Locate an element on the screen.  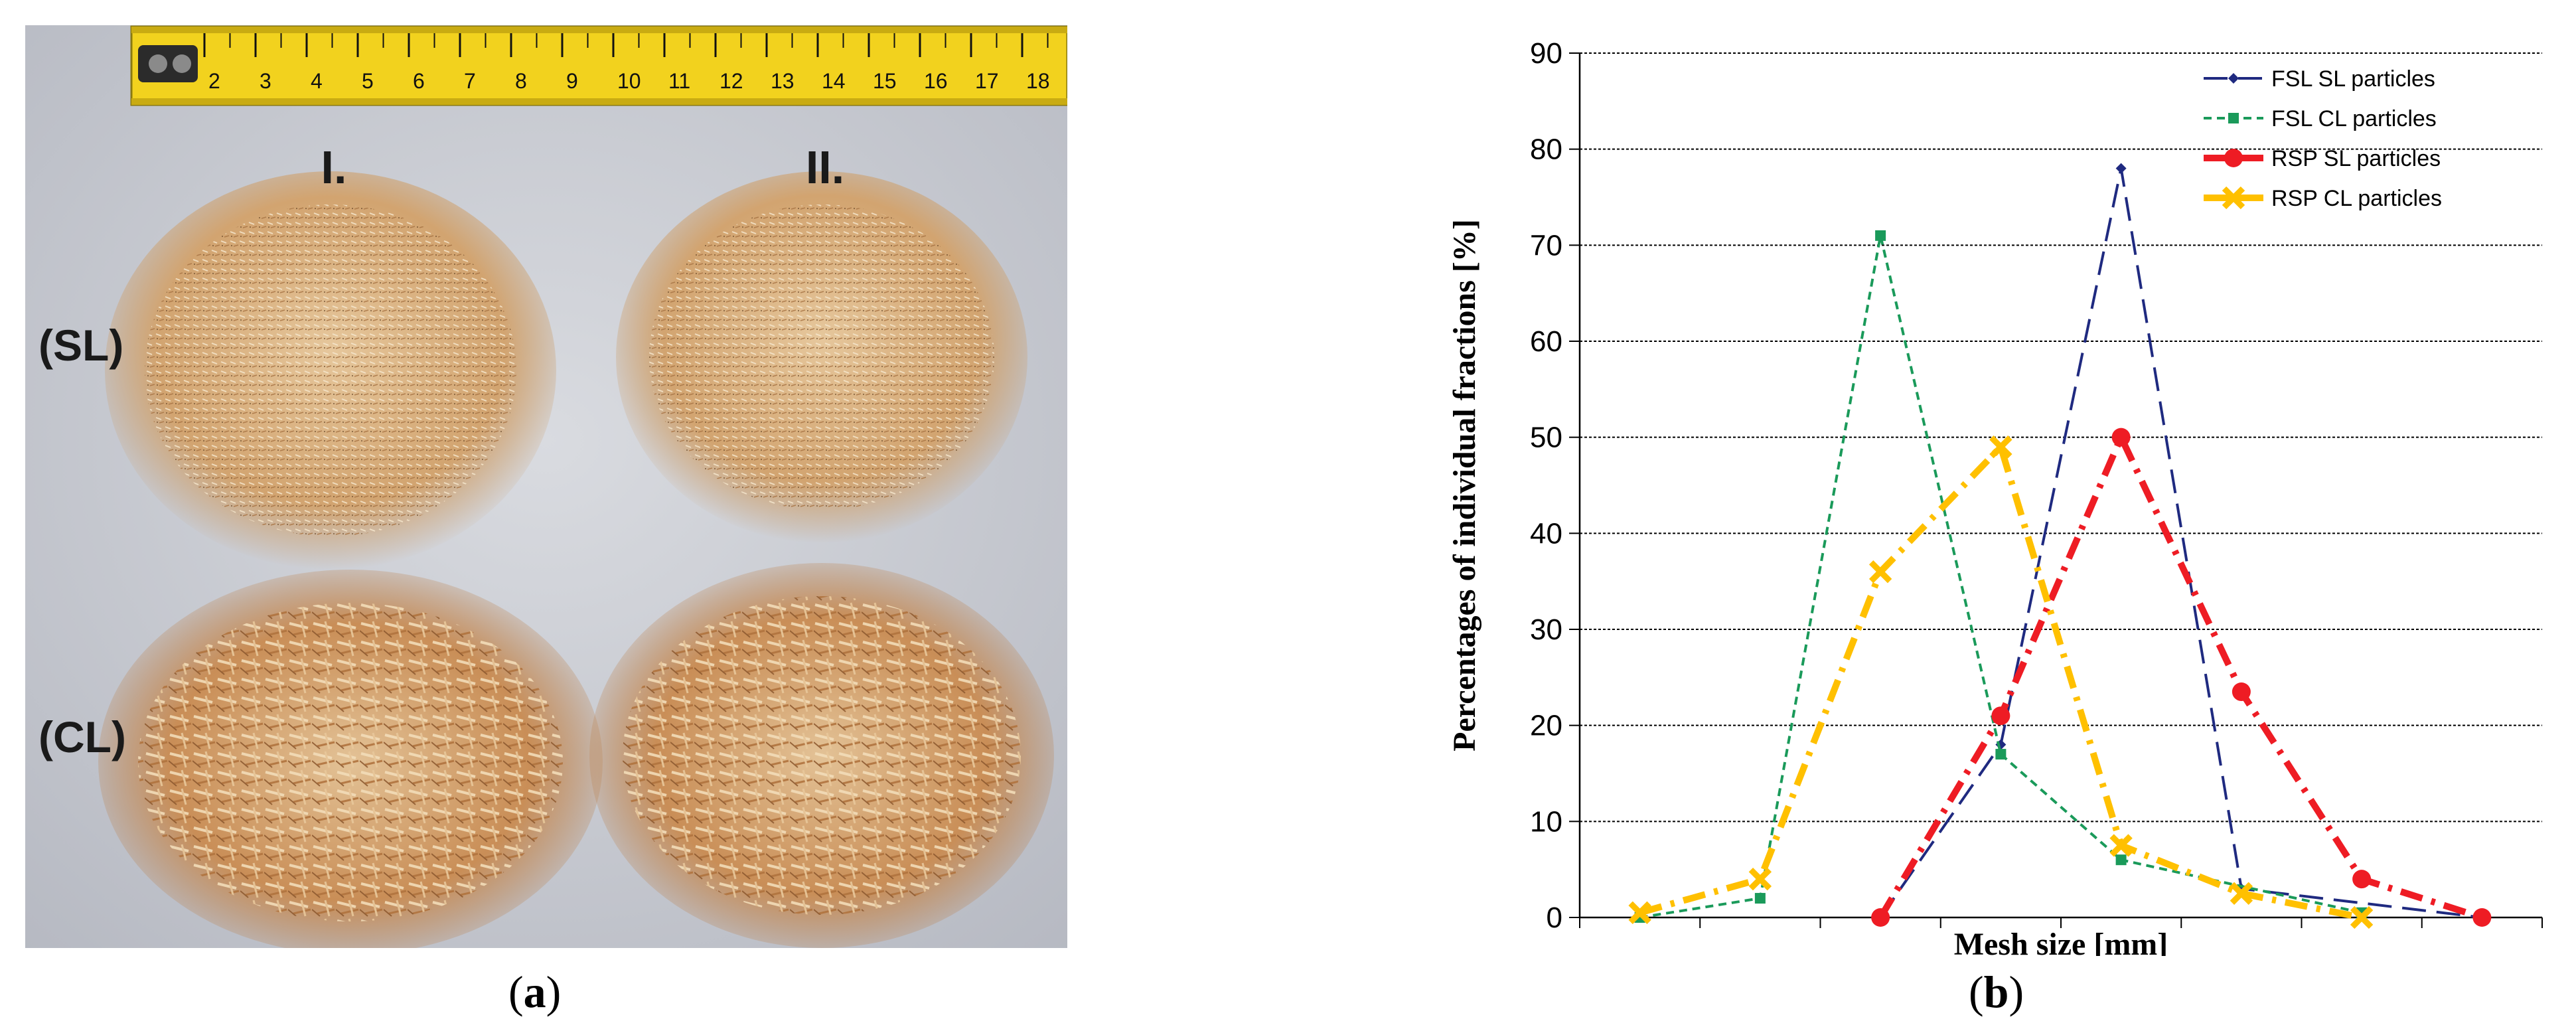
ruler-number: 2 is located at coordinates (214, 81).